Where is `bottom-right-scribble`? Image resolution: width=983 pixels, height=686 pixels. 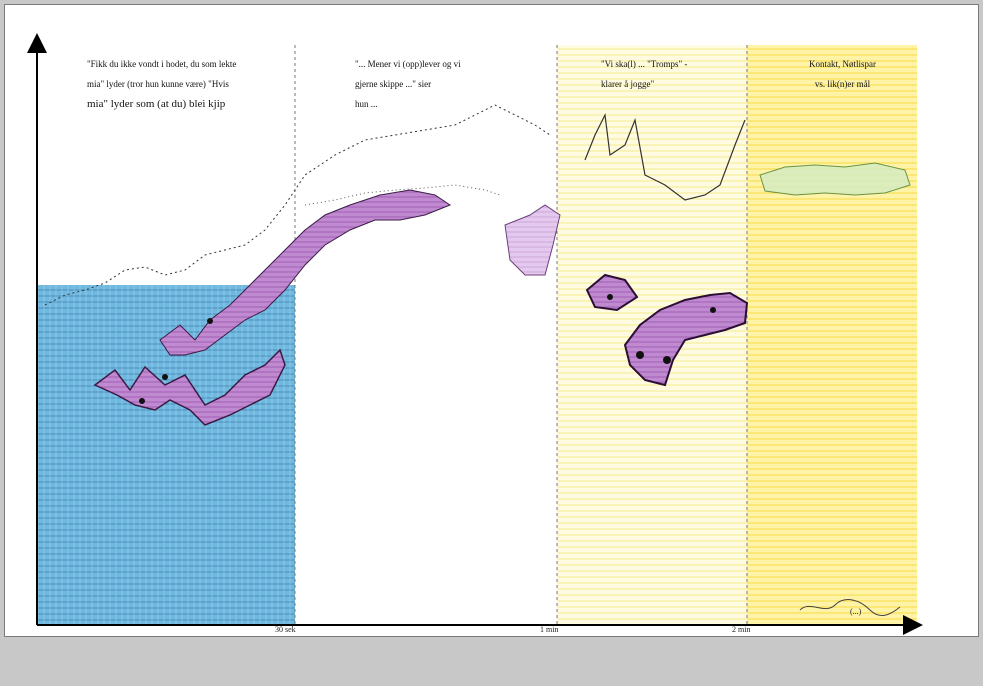 bottom-right-scribble is located at coordinates (850, 608).